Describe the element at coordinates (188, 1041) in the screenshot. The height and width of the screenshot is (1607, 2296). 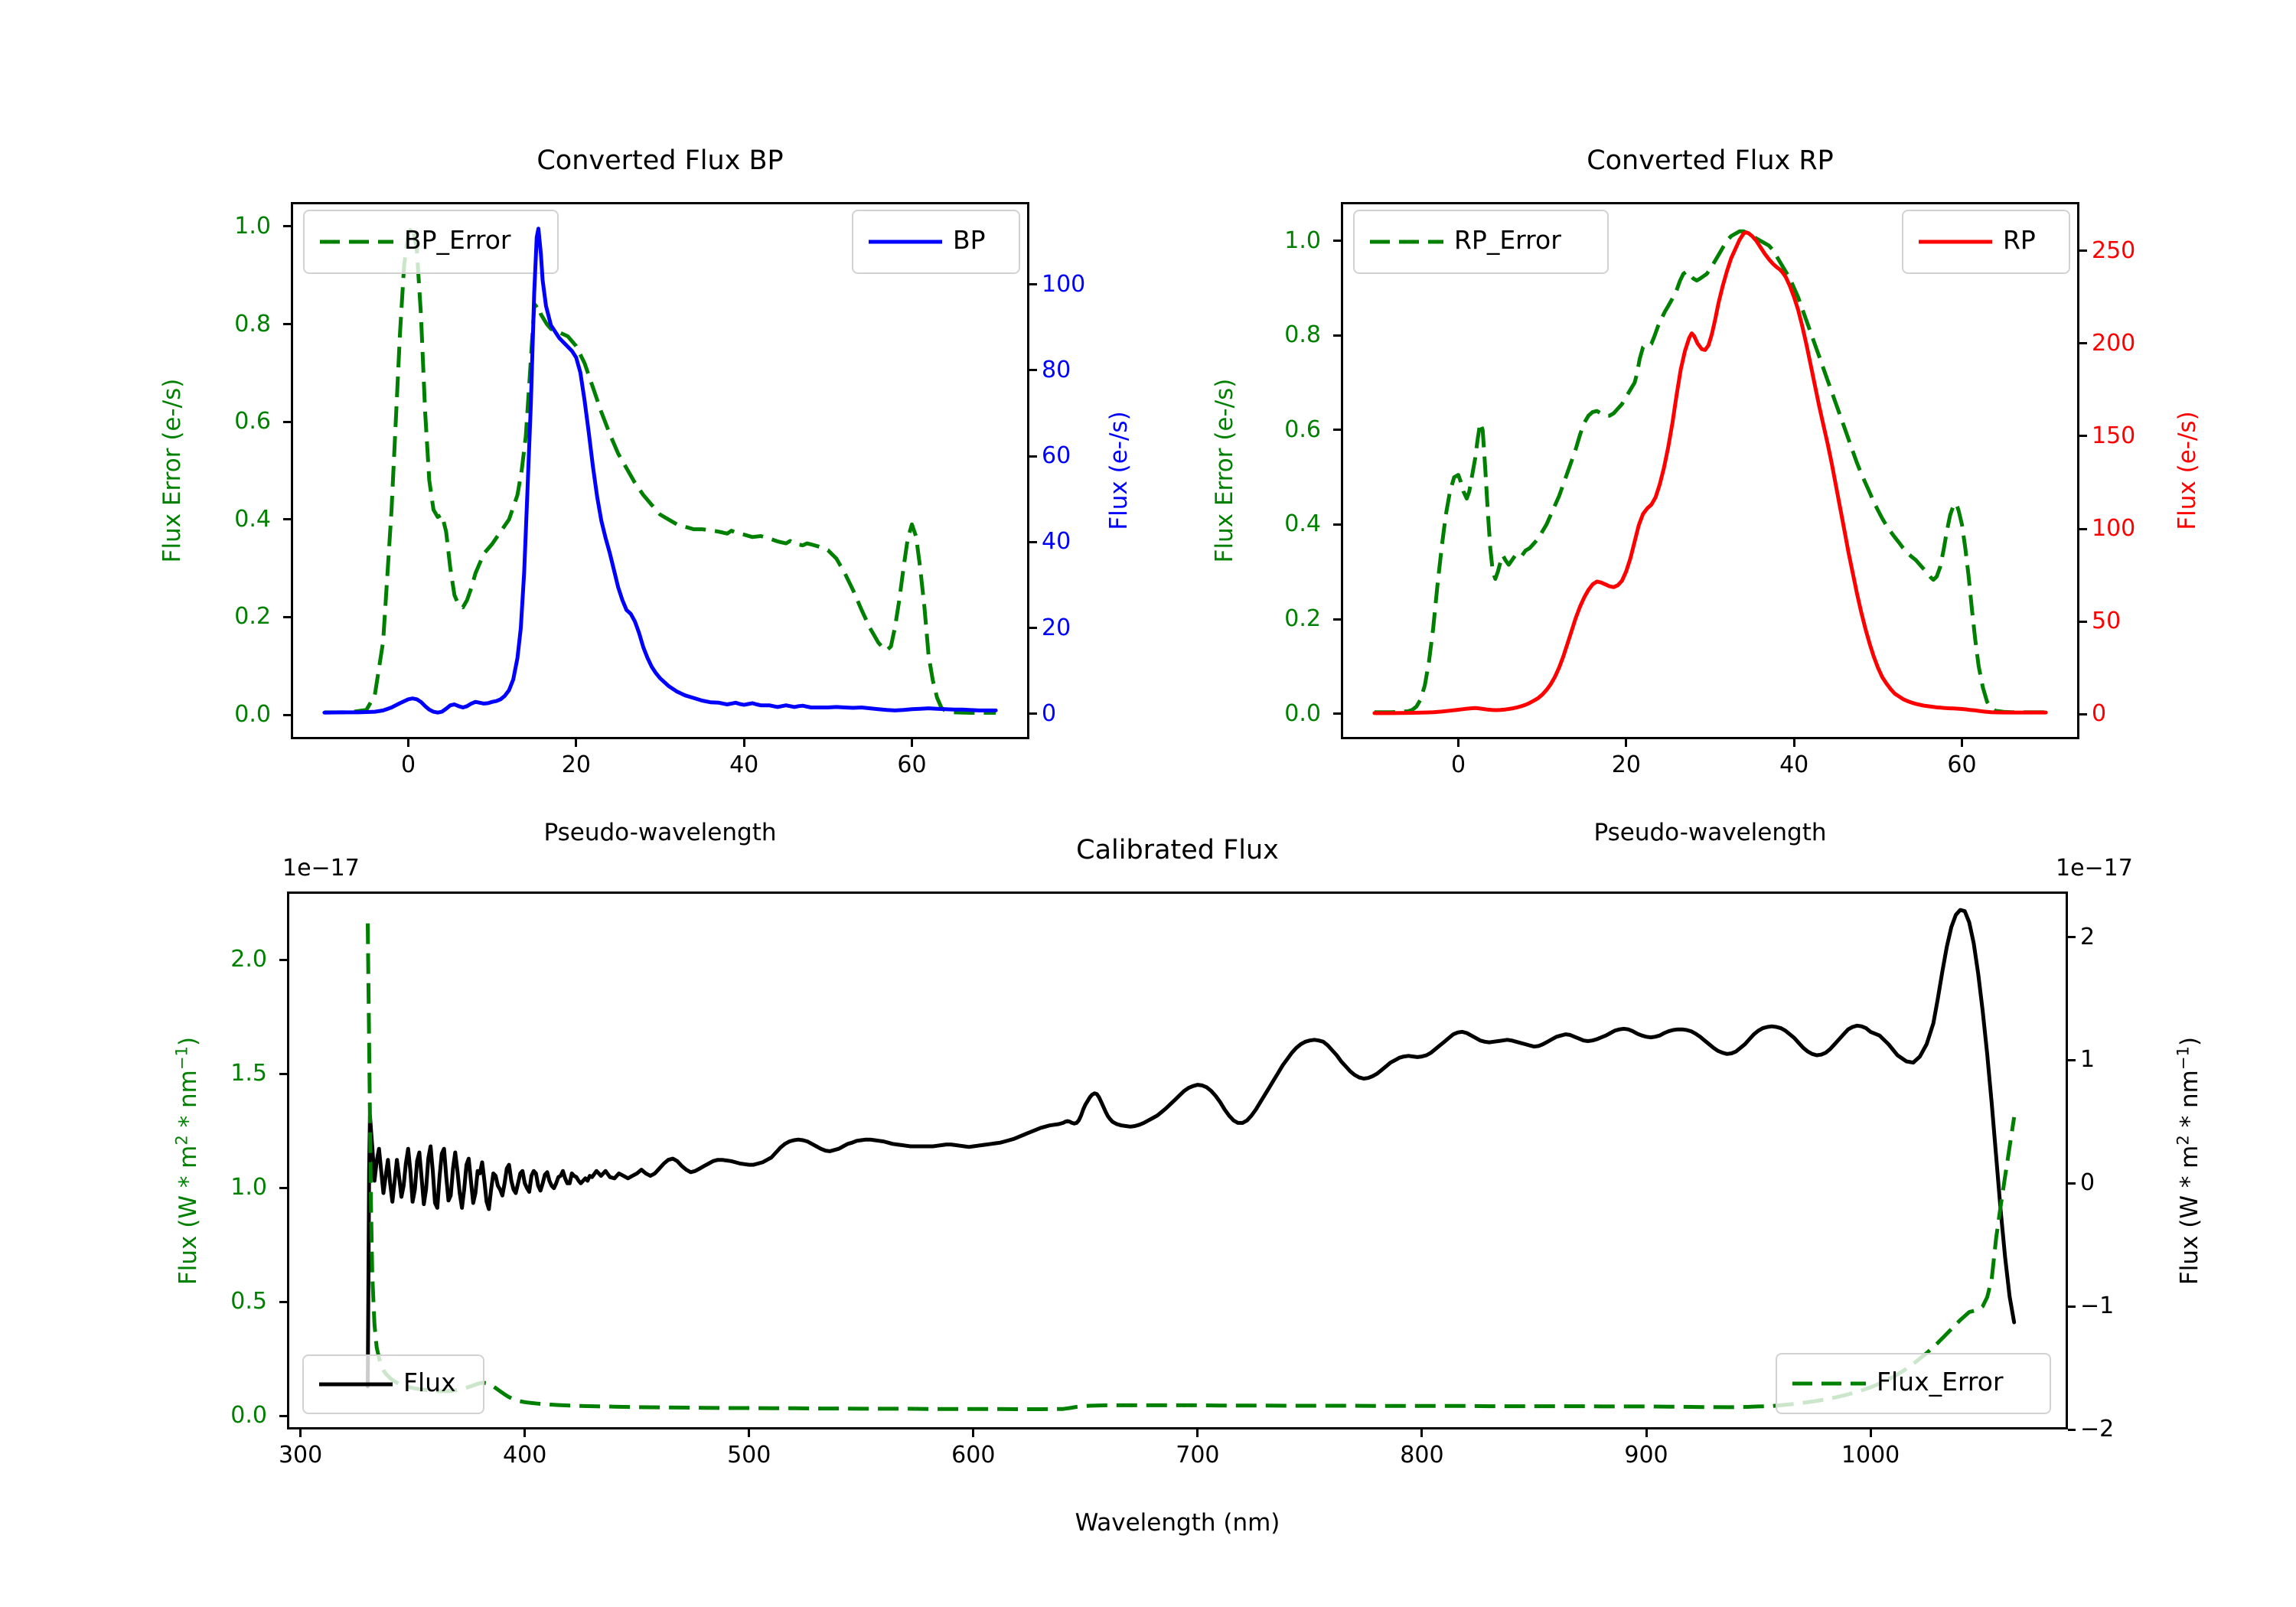
I see `label-part: )` at that location.